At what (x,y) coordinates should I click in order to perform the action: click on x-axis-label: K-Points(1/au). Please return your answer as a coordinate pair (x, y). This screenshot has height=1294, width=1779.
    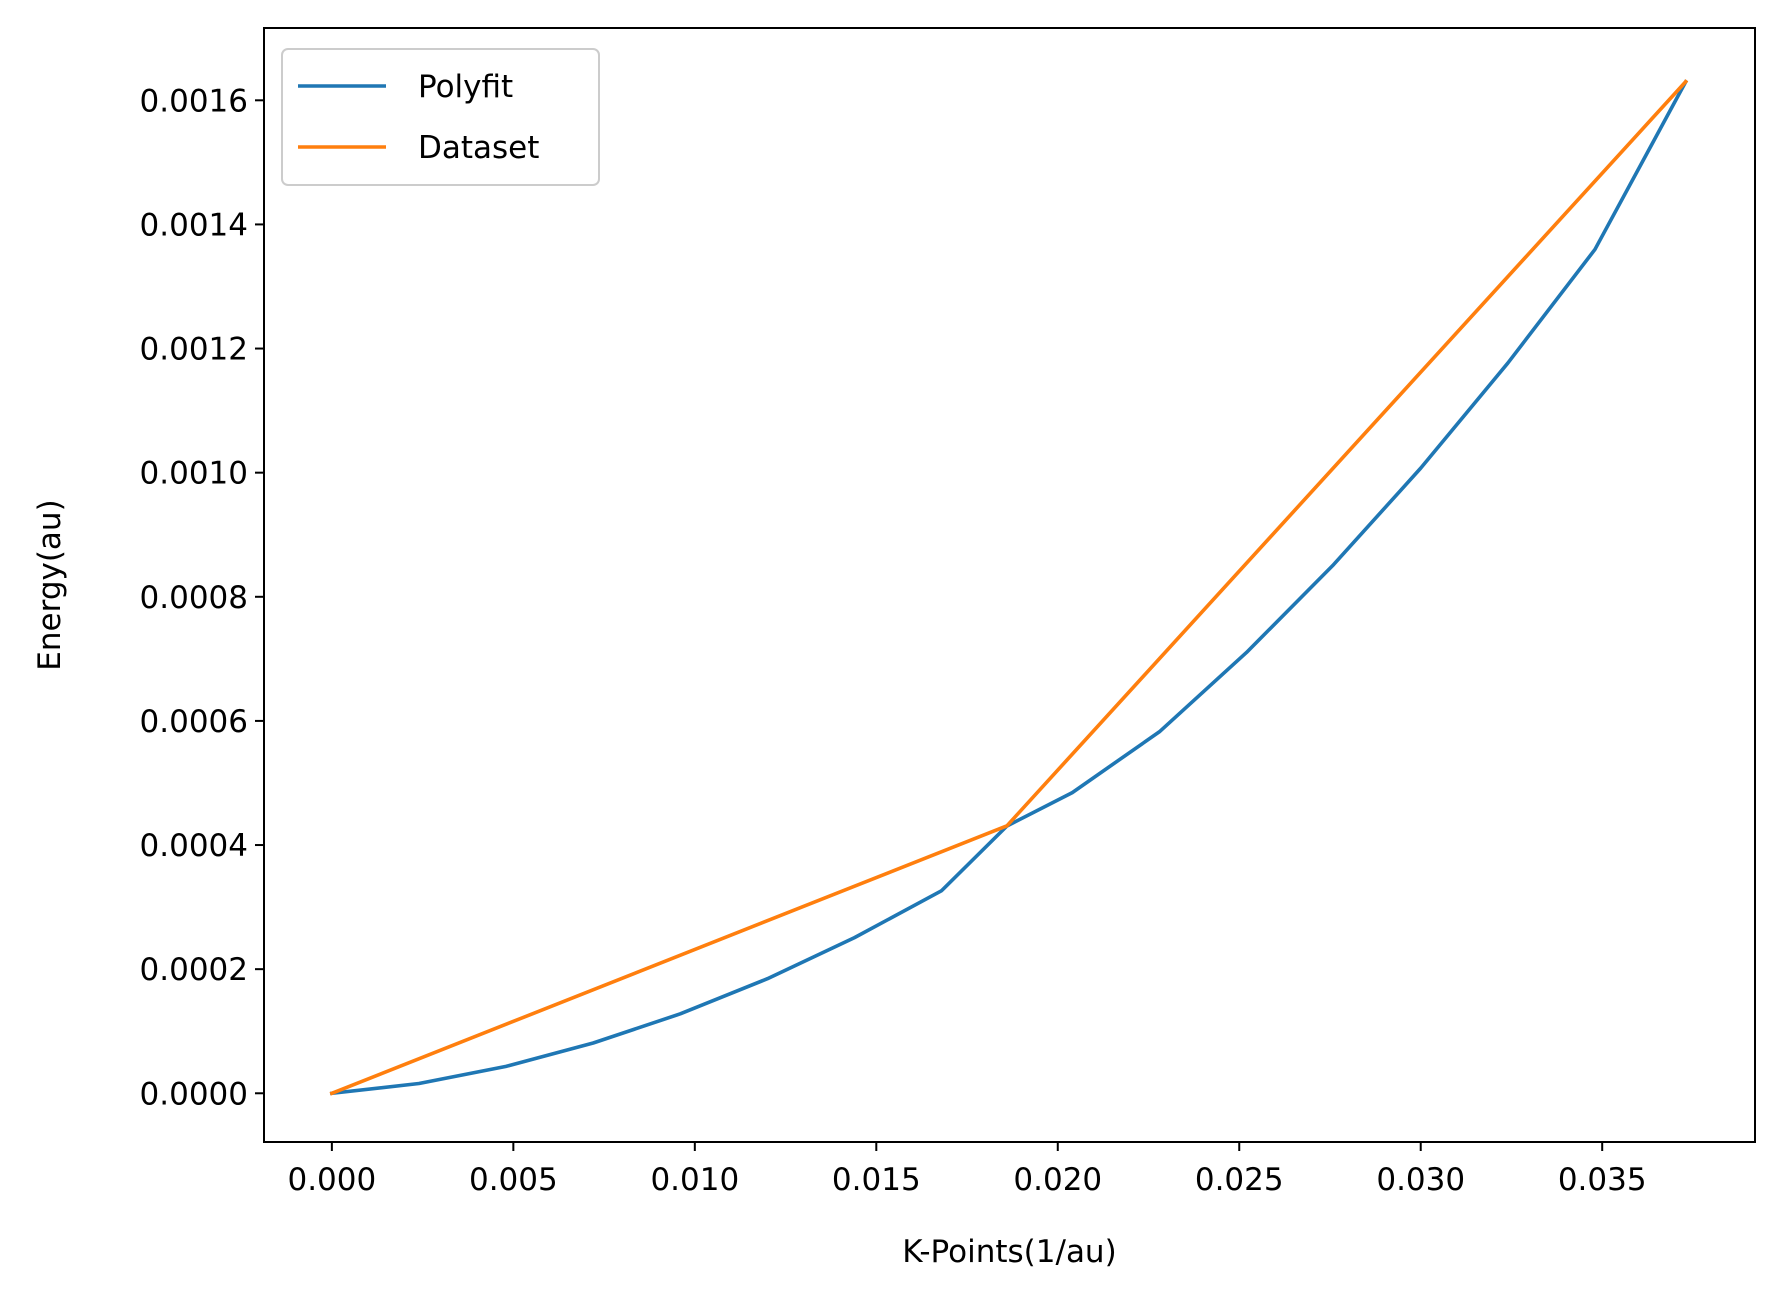
    Looking at the image, I should click on (1009, 1252).